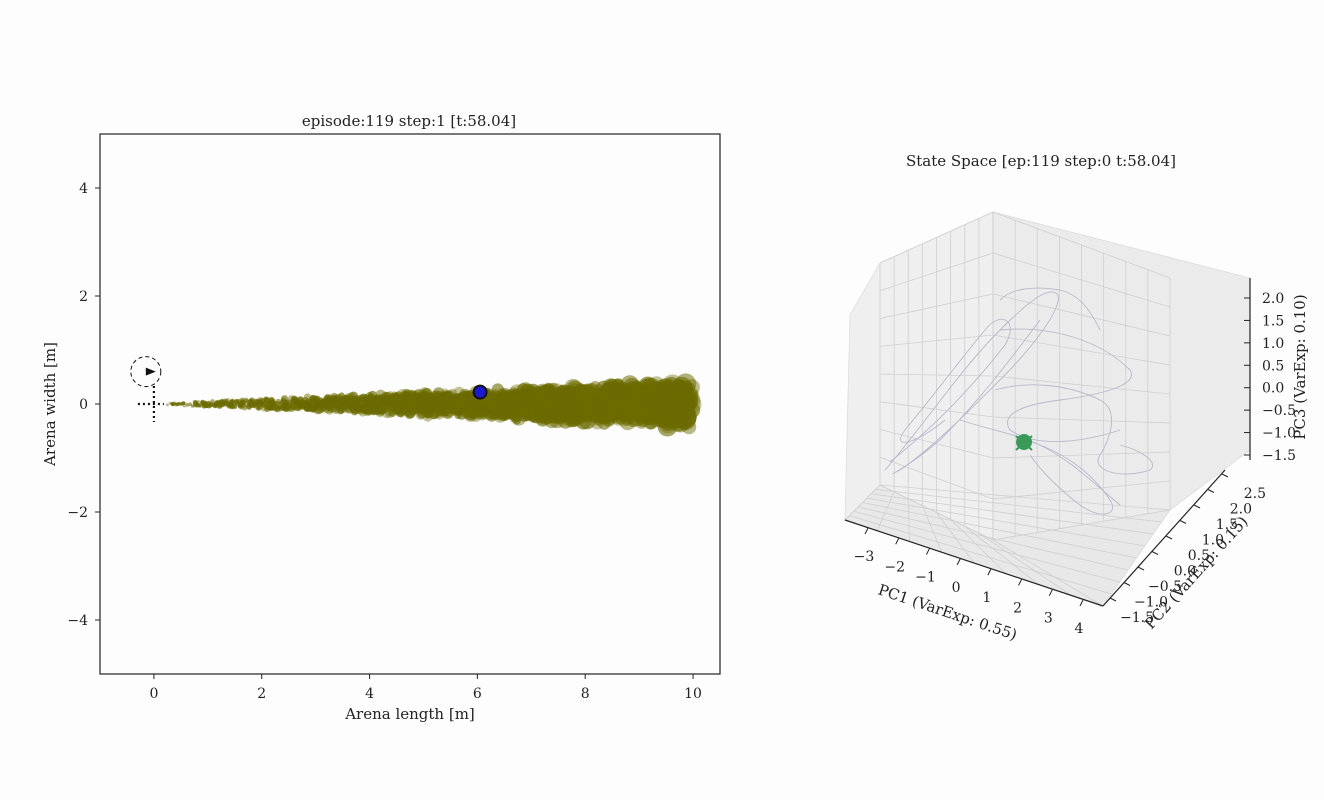 This screenshot has width=1324, height=800. Describe the element at coordinates (480, 392) in the screenshot. I see `agent-marker` at that location.